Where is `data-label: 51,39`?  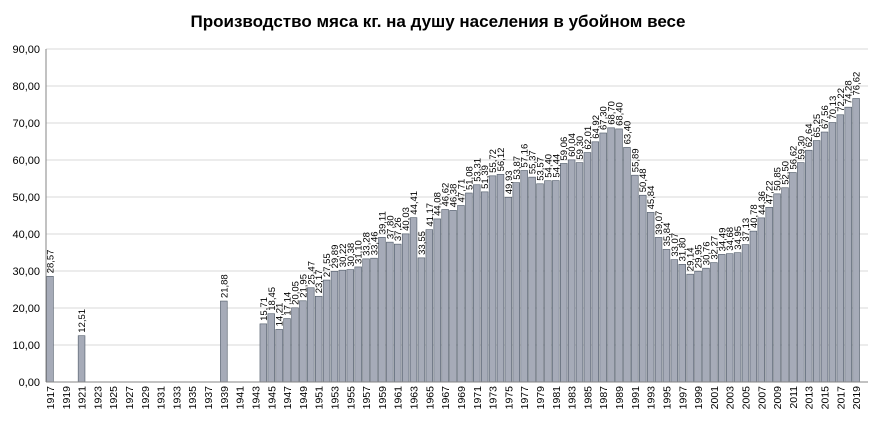
data-label: 51,39 is located at coordinates (485, 177).